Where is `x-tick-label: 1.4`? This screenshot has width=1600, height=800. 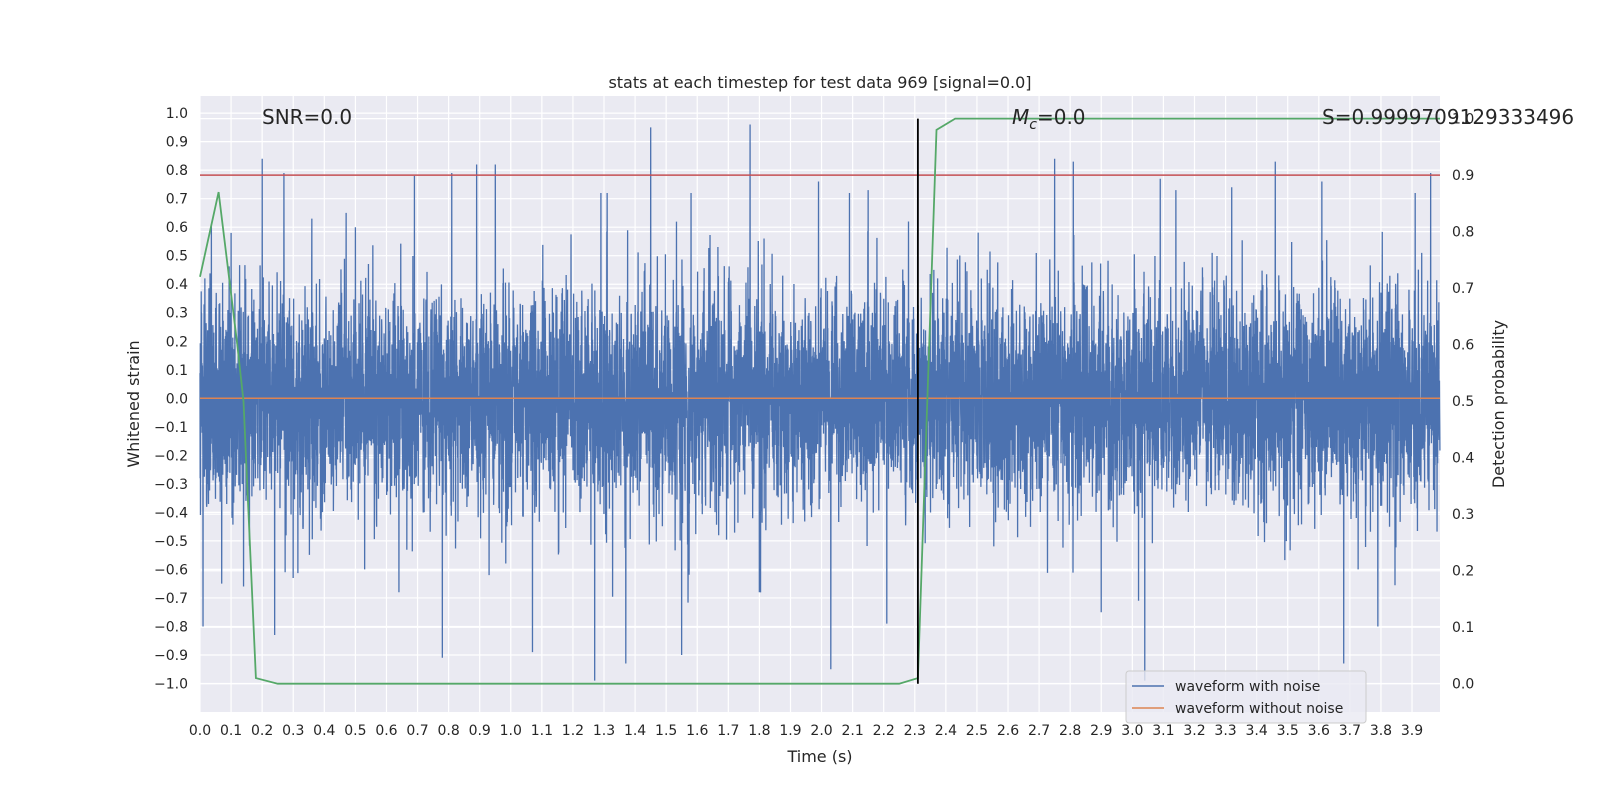 x-tick-label: 1.4 is located at coordinates (635, 731).